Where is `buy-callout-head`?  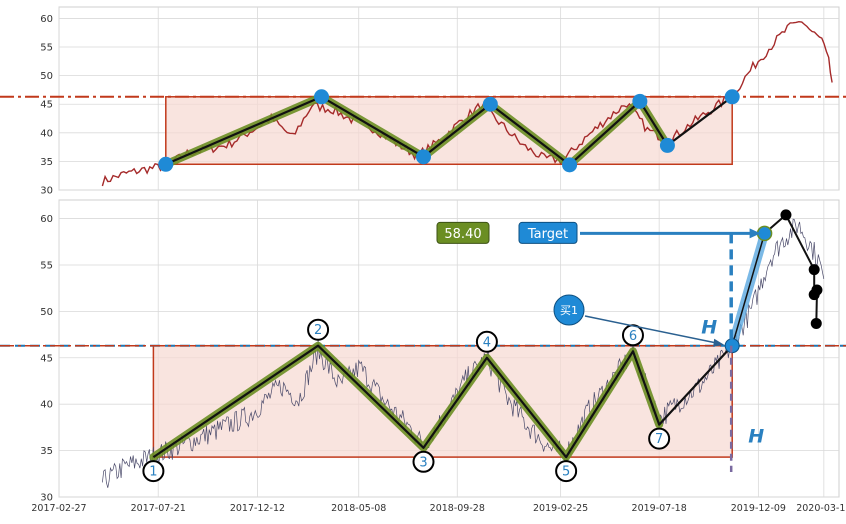
buy-callout-head is located at coordinates (719, 342).